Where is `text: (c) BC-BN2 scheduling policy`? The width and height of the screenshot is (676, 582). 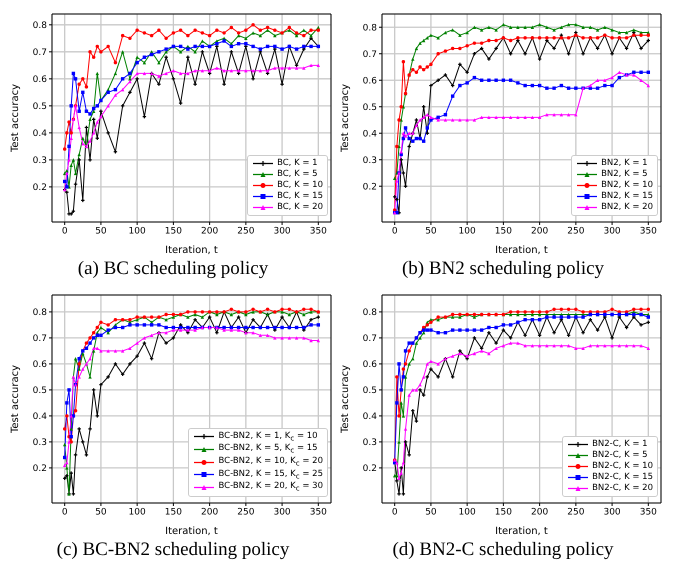
text: (c) BC-BN2 scheduling policy is located at coordinates (173, 550).